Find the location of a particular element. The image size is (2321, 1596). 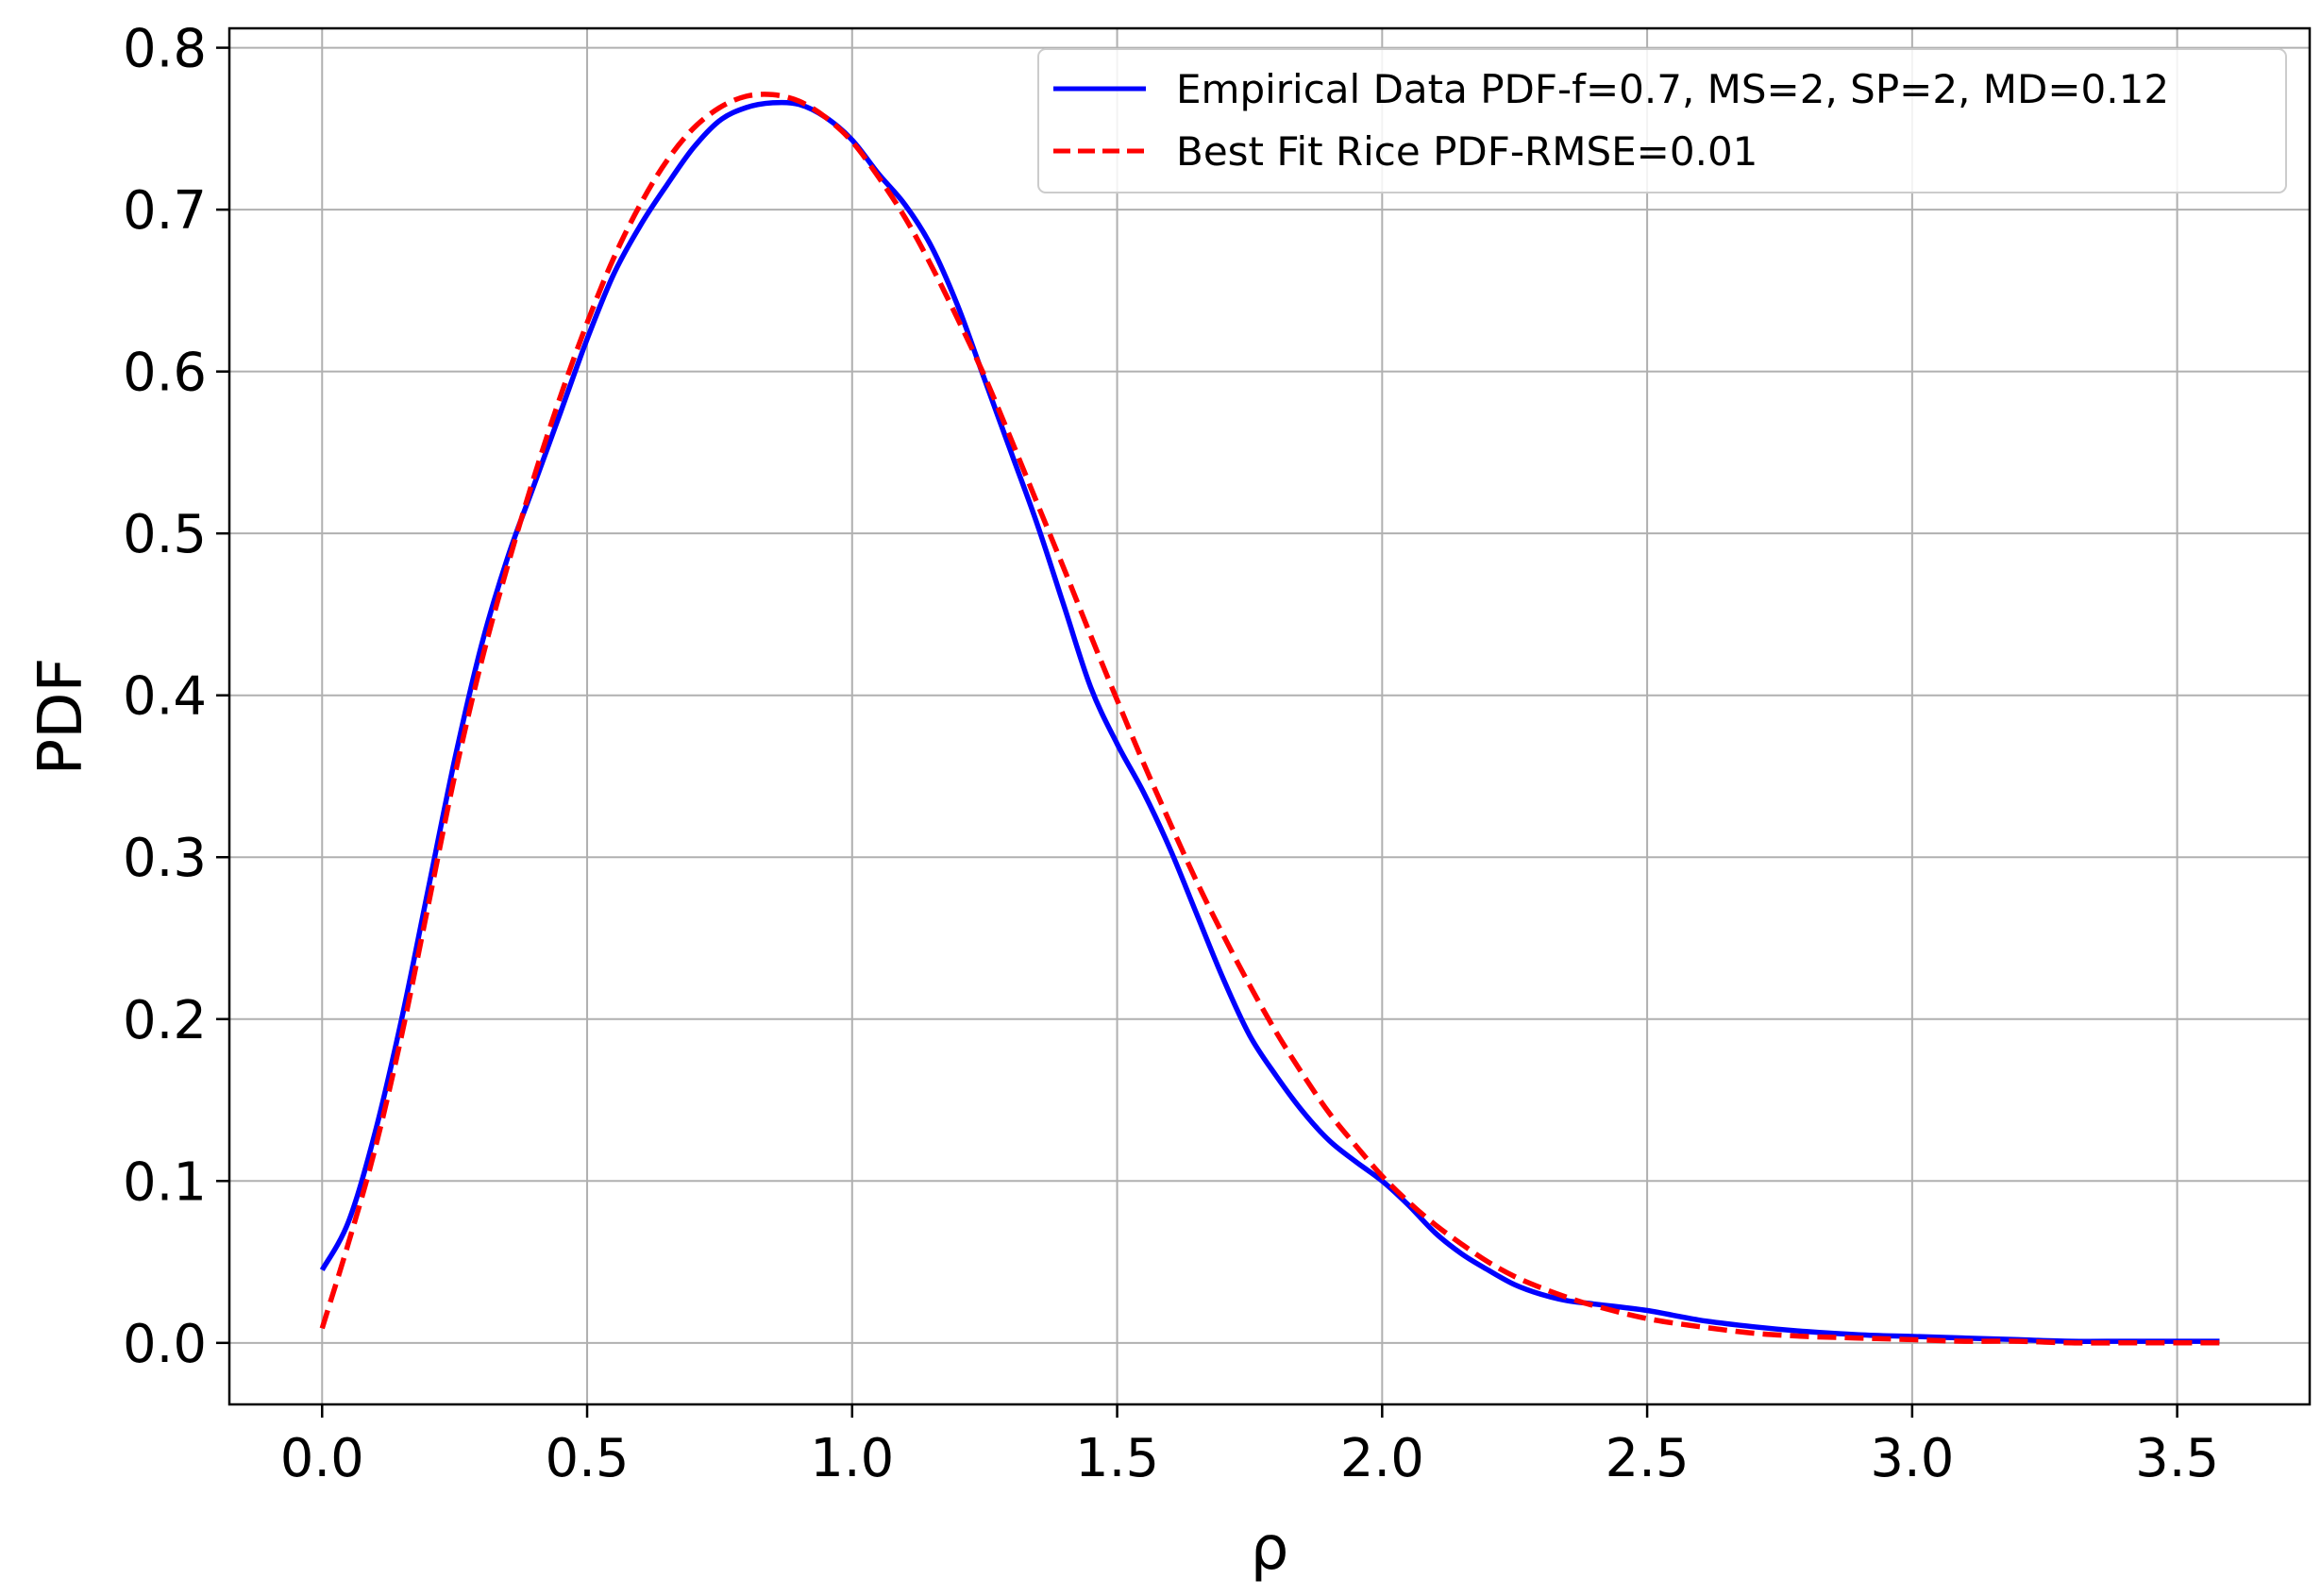

y-tick-label: 0.1 is located at coordinates (165, 1182).